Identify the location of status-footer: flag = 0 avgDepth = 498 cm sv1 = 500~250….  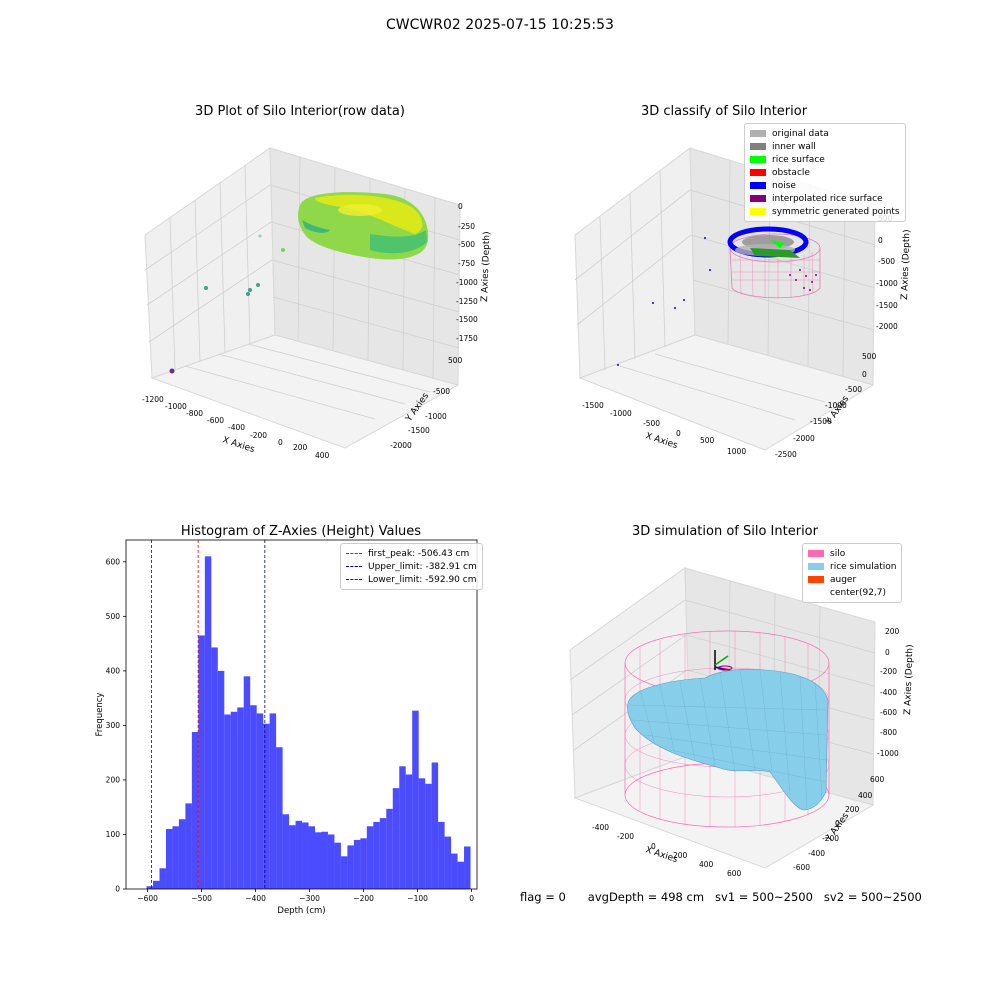
(721, 897).